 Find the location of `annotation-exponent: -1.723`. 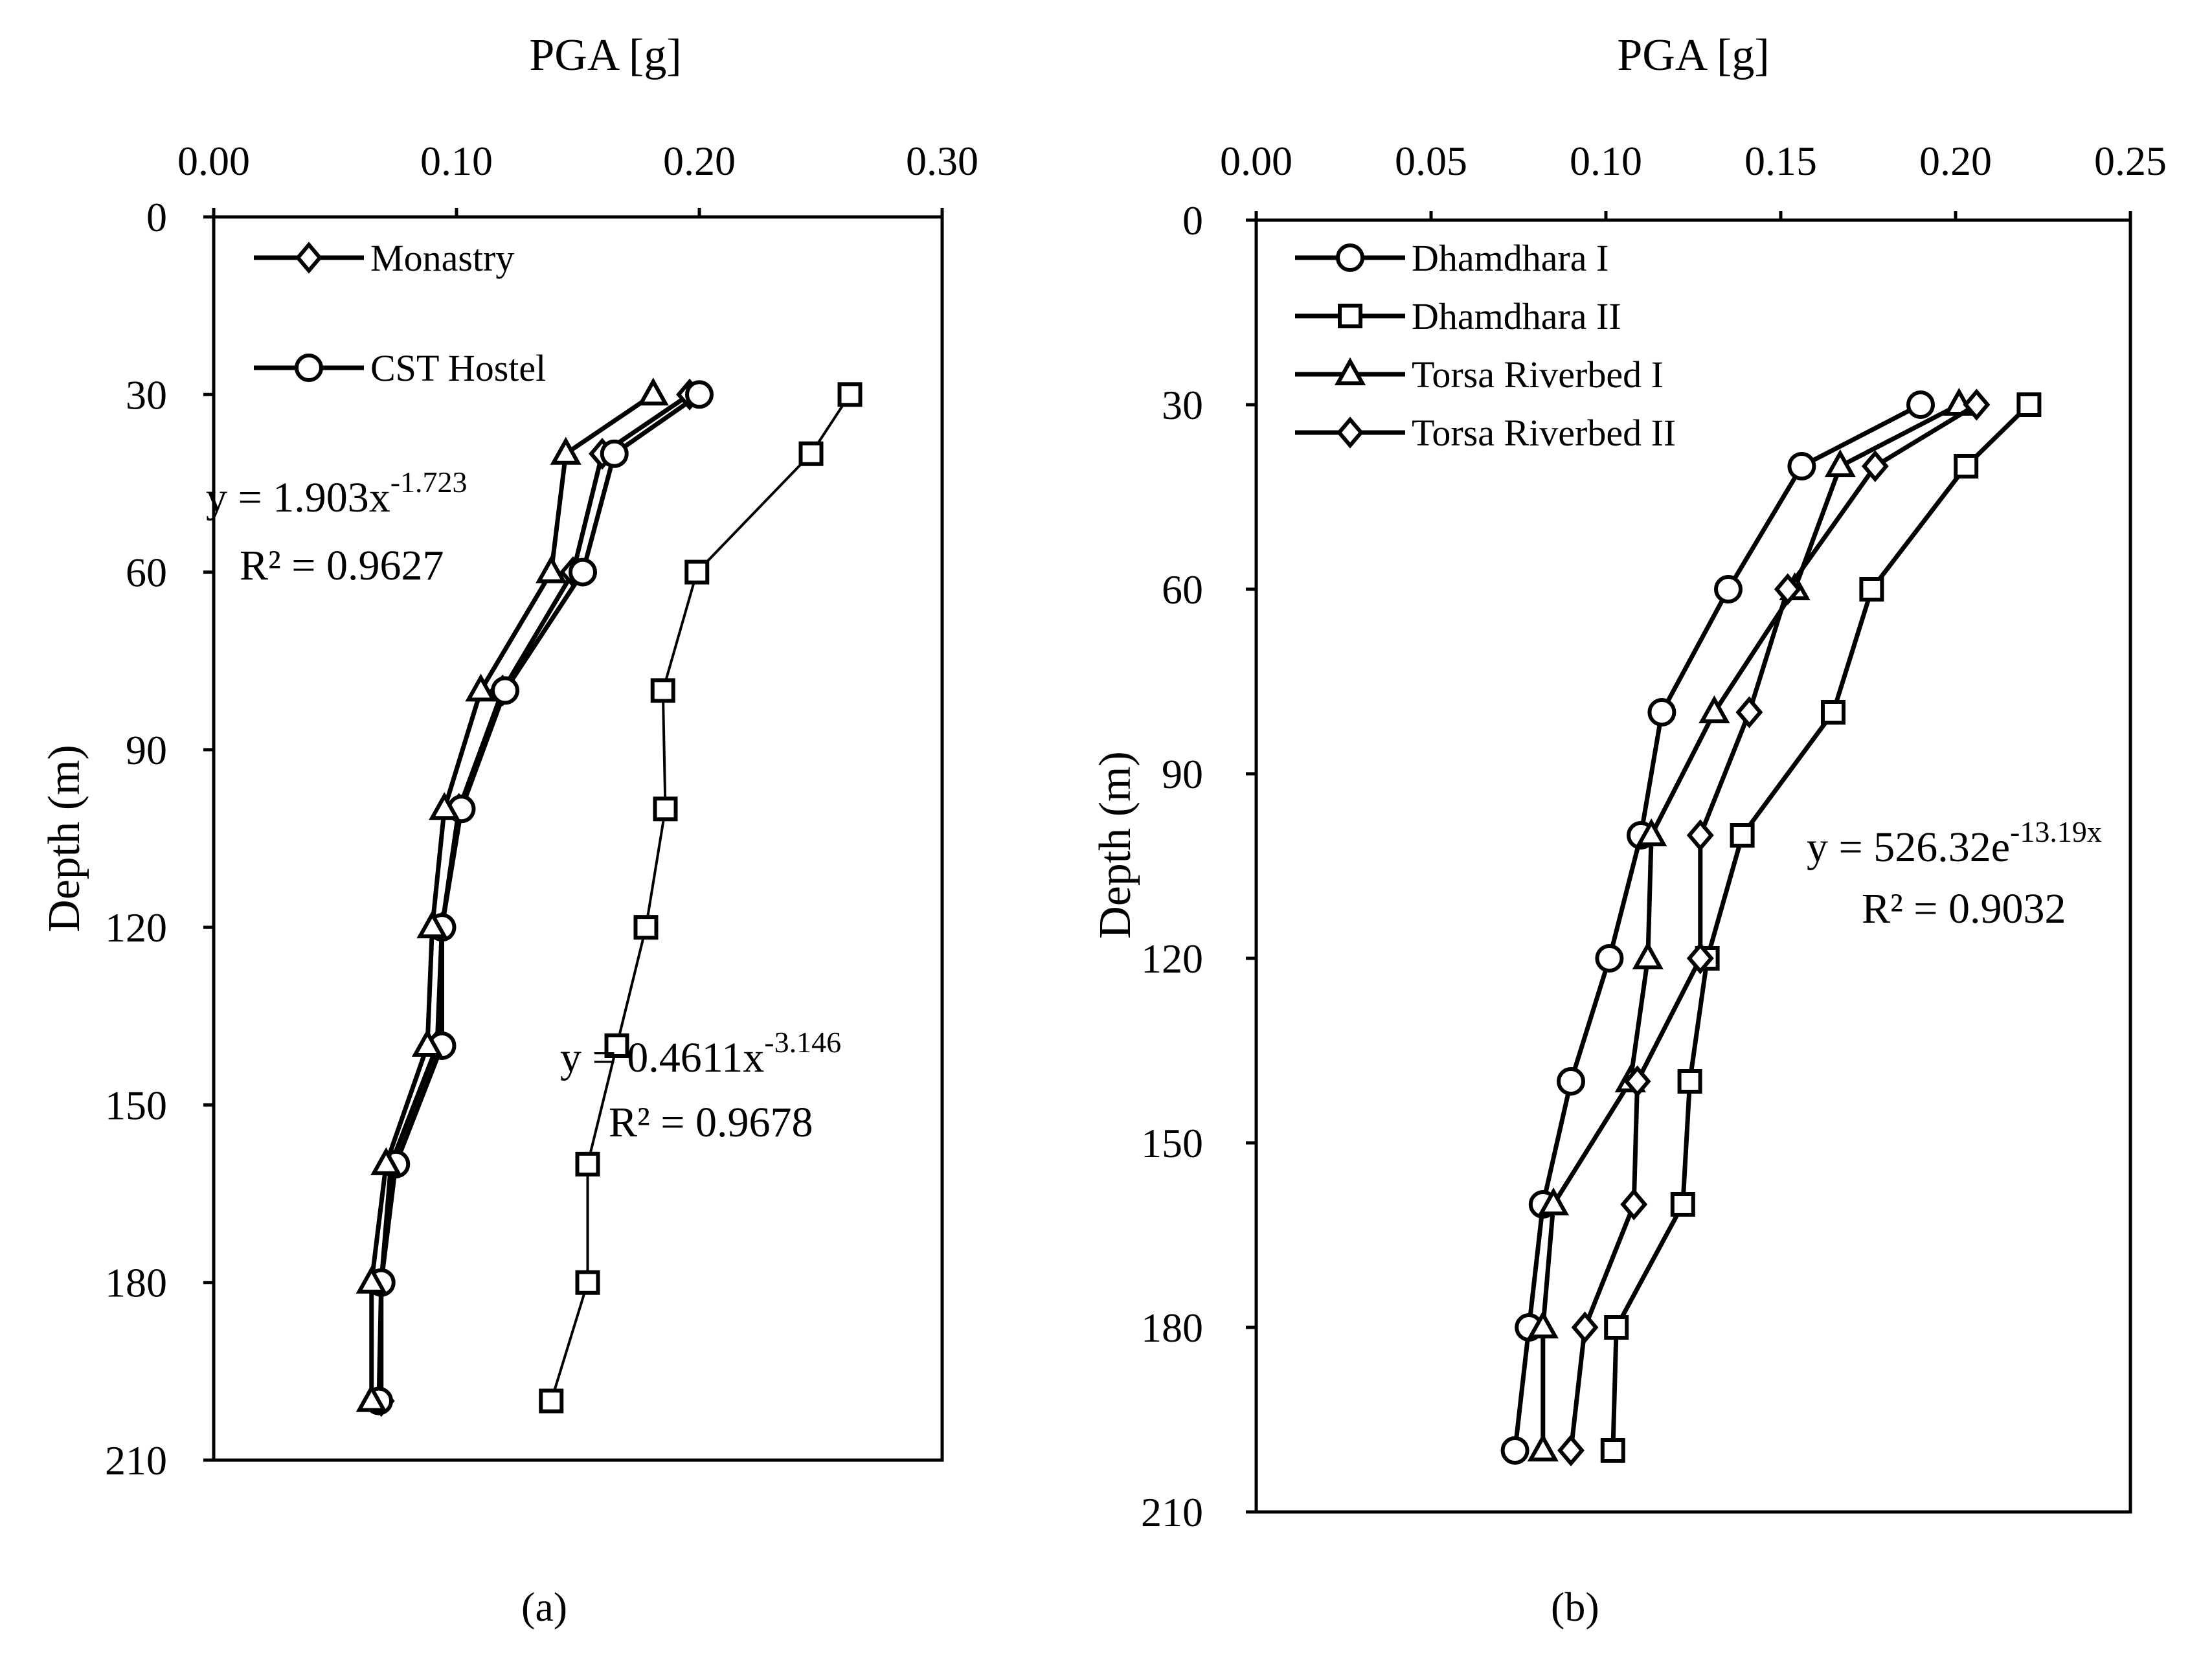

annotation-exponent: -1.723 is located at coordinates (429, 482).